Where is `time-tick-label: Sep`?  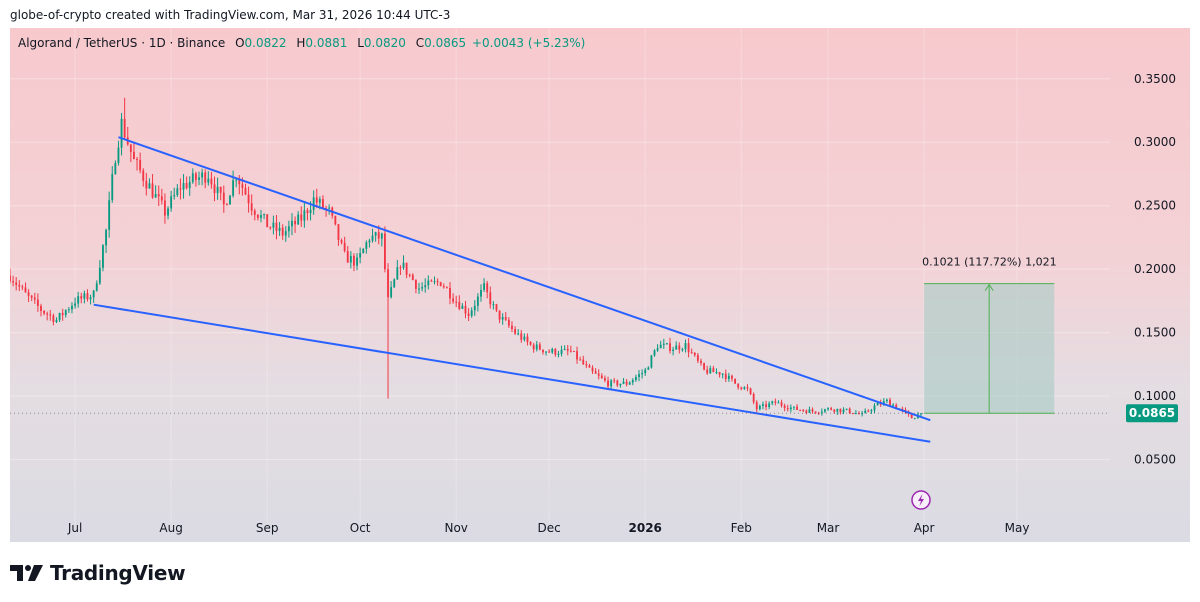
time-tick-label: Sep is located at coordinates (267, 528).